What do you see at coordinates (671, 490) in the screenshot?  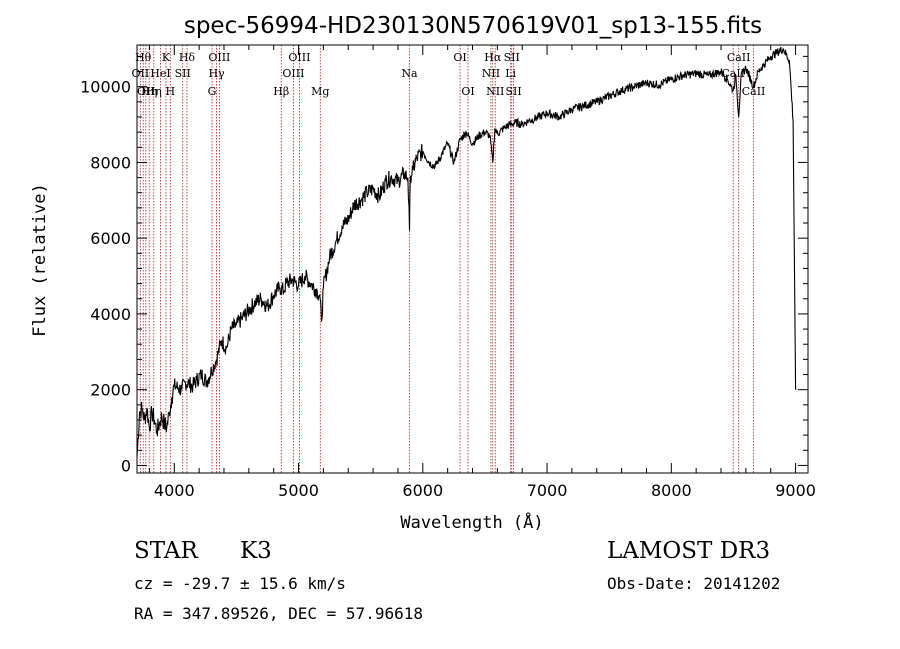 I see `x-tick-label: 8000` at bounding box center [671, 490].